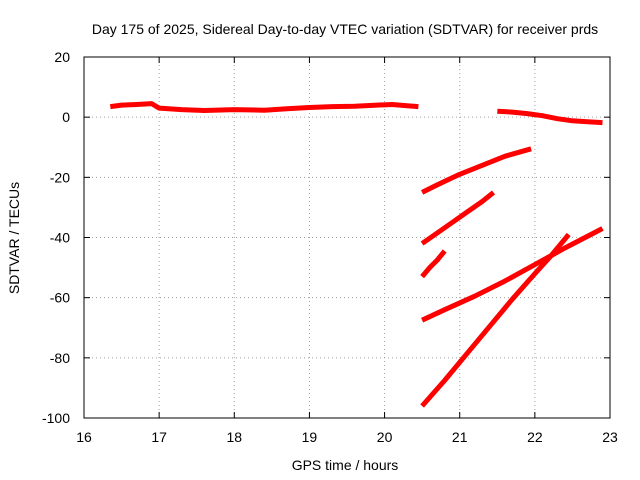 The height and width of the screenshot is (480, 640). I want to click on x-tick-label: 20, so click(385, 437).